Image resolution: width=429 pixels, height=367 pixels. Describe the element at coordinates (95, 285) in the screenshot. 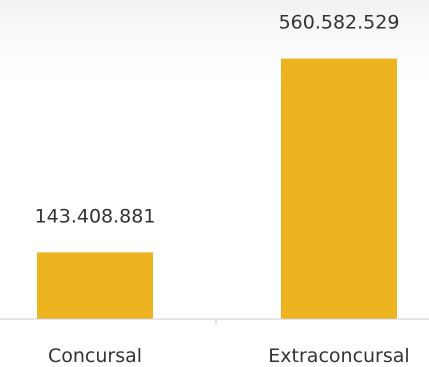

I see `bar-concursal` at that location.